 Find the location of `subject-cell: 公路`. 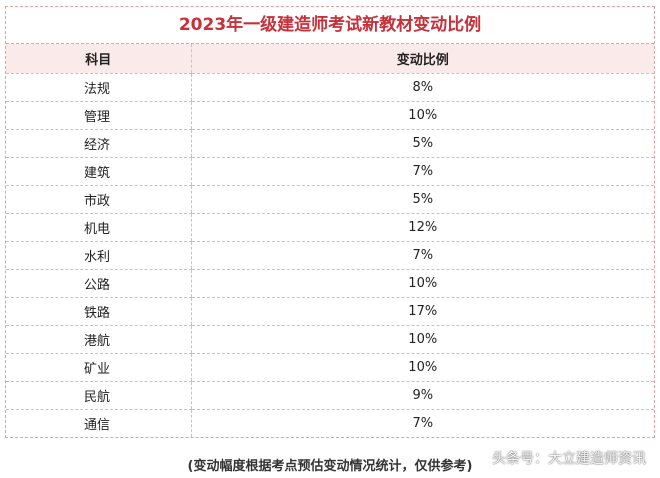

subject-cell: 公路 is located at coordinates (98, 283).